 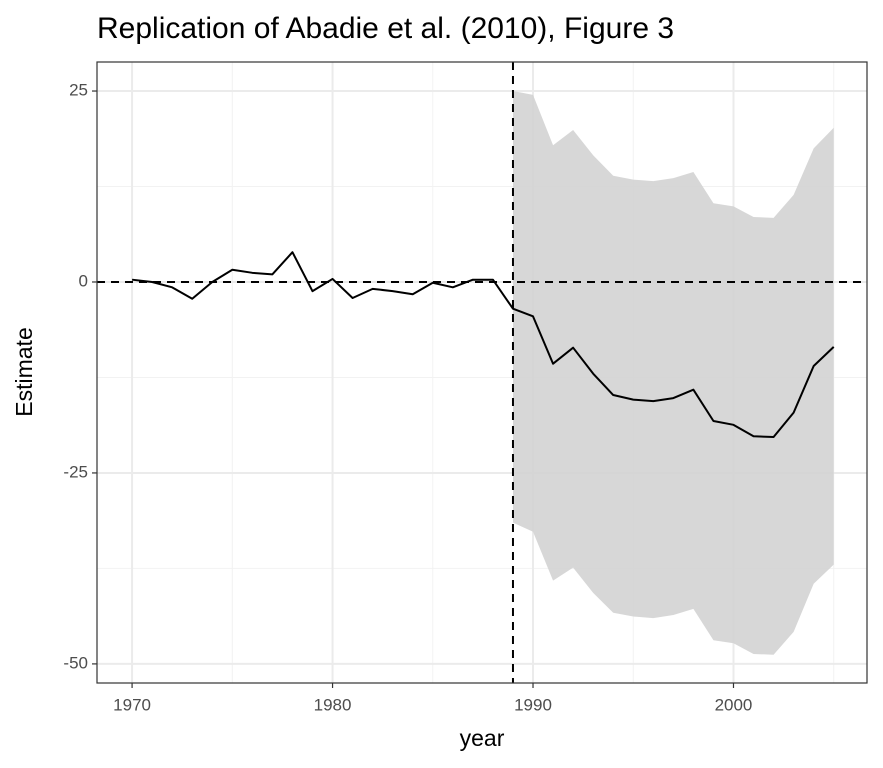 What do you see at coordinates (533, 704) in the screenshot?
I see `x-tick-label: 1990` at bounding box center [533, 704].